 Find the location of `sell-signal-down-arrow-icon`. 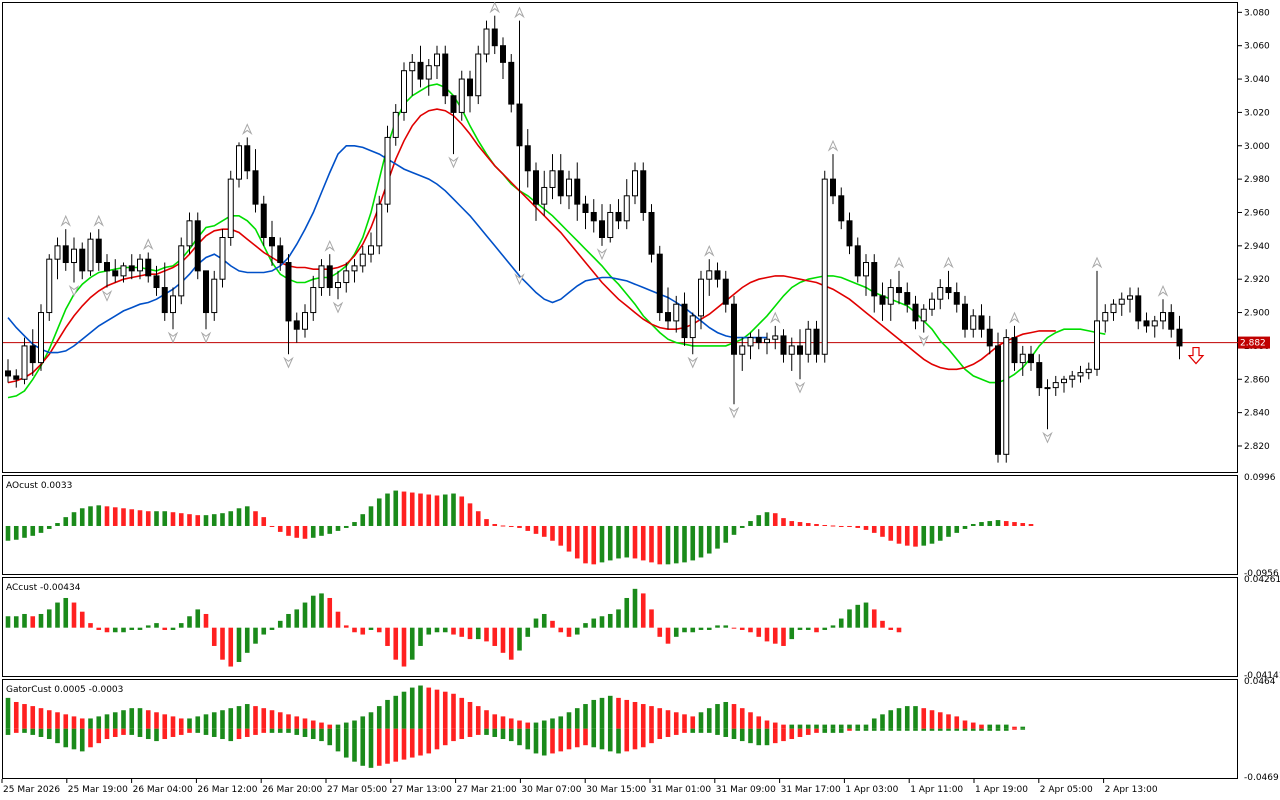

sell-signal-down-arrow-icon is located at coordinates (1196, 355).